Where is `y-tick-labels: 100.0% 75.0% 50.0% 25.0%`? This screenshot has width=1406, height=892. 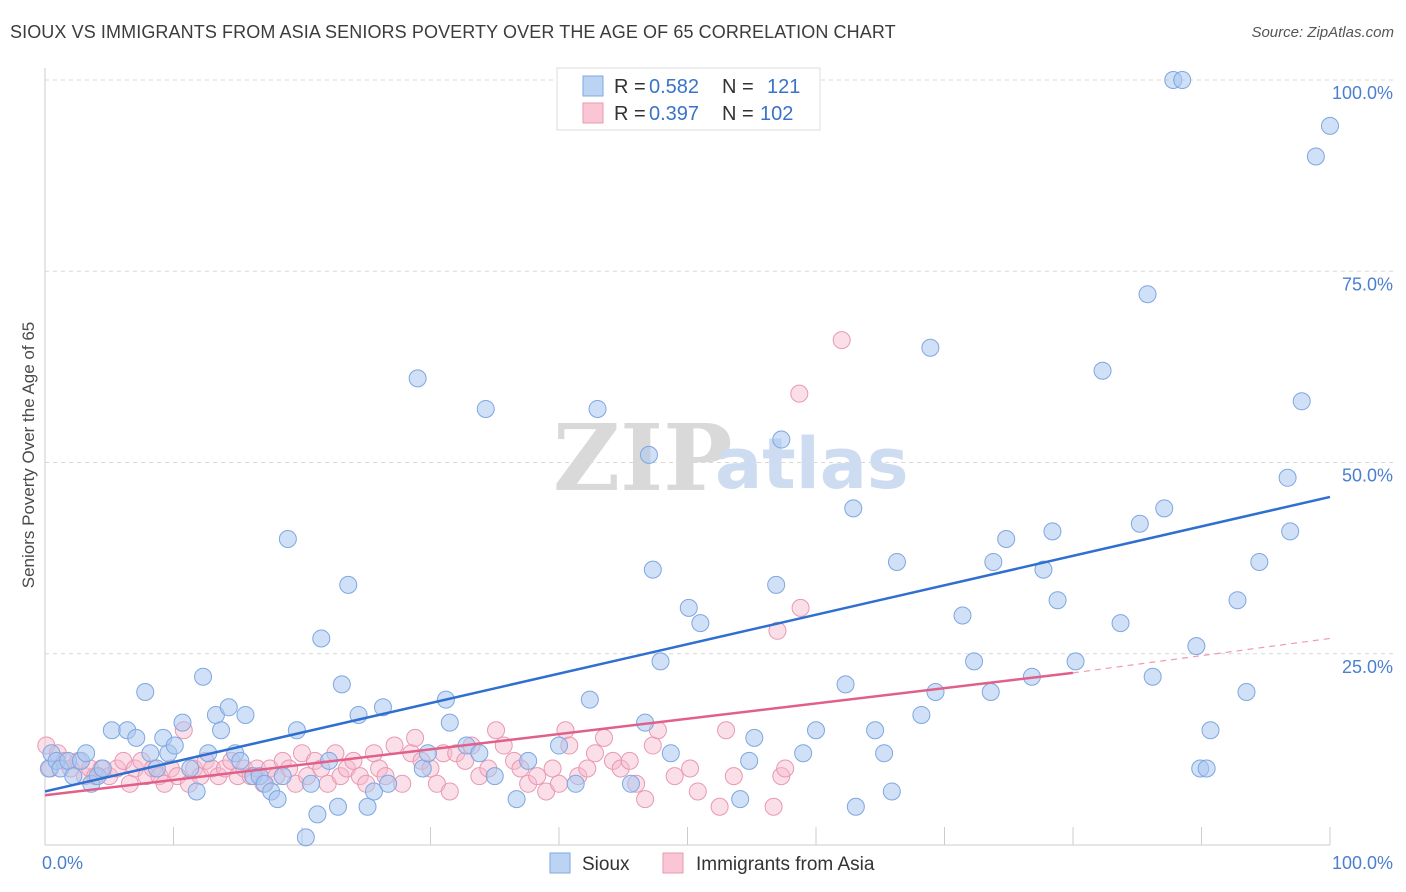 y-tick-labels: 100.0% 75.0% 50.0% 25.0% is located at coordinates (1362, 380).